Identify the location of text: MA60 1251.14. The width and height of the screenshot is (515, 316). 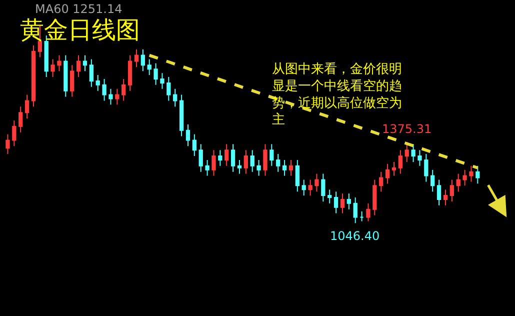
(78, 9).